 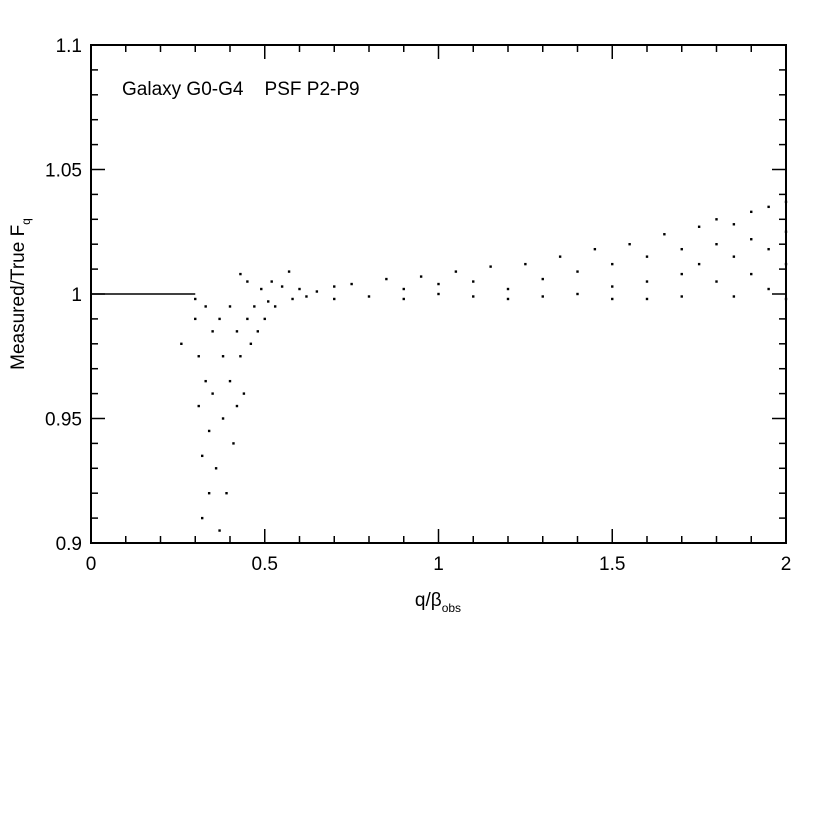 I want to click on x-tick-label: 1.5, so click(x=612, y=564).